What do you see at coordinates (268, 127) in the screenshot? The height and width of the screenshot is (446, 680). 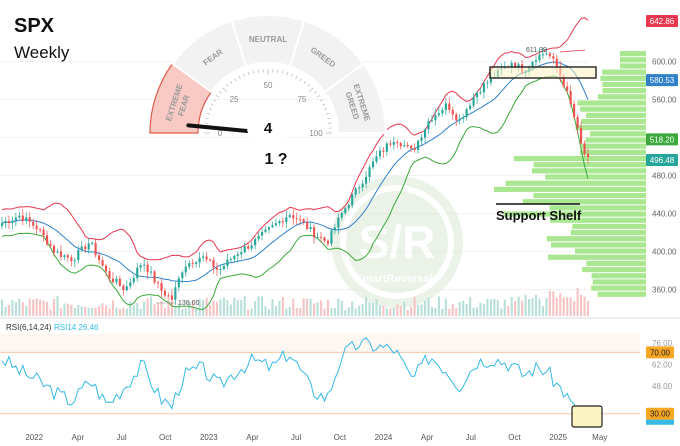 I see `gauge-hub` at bounding box center [268, 127].